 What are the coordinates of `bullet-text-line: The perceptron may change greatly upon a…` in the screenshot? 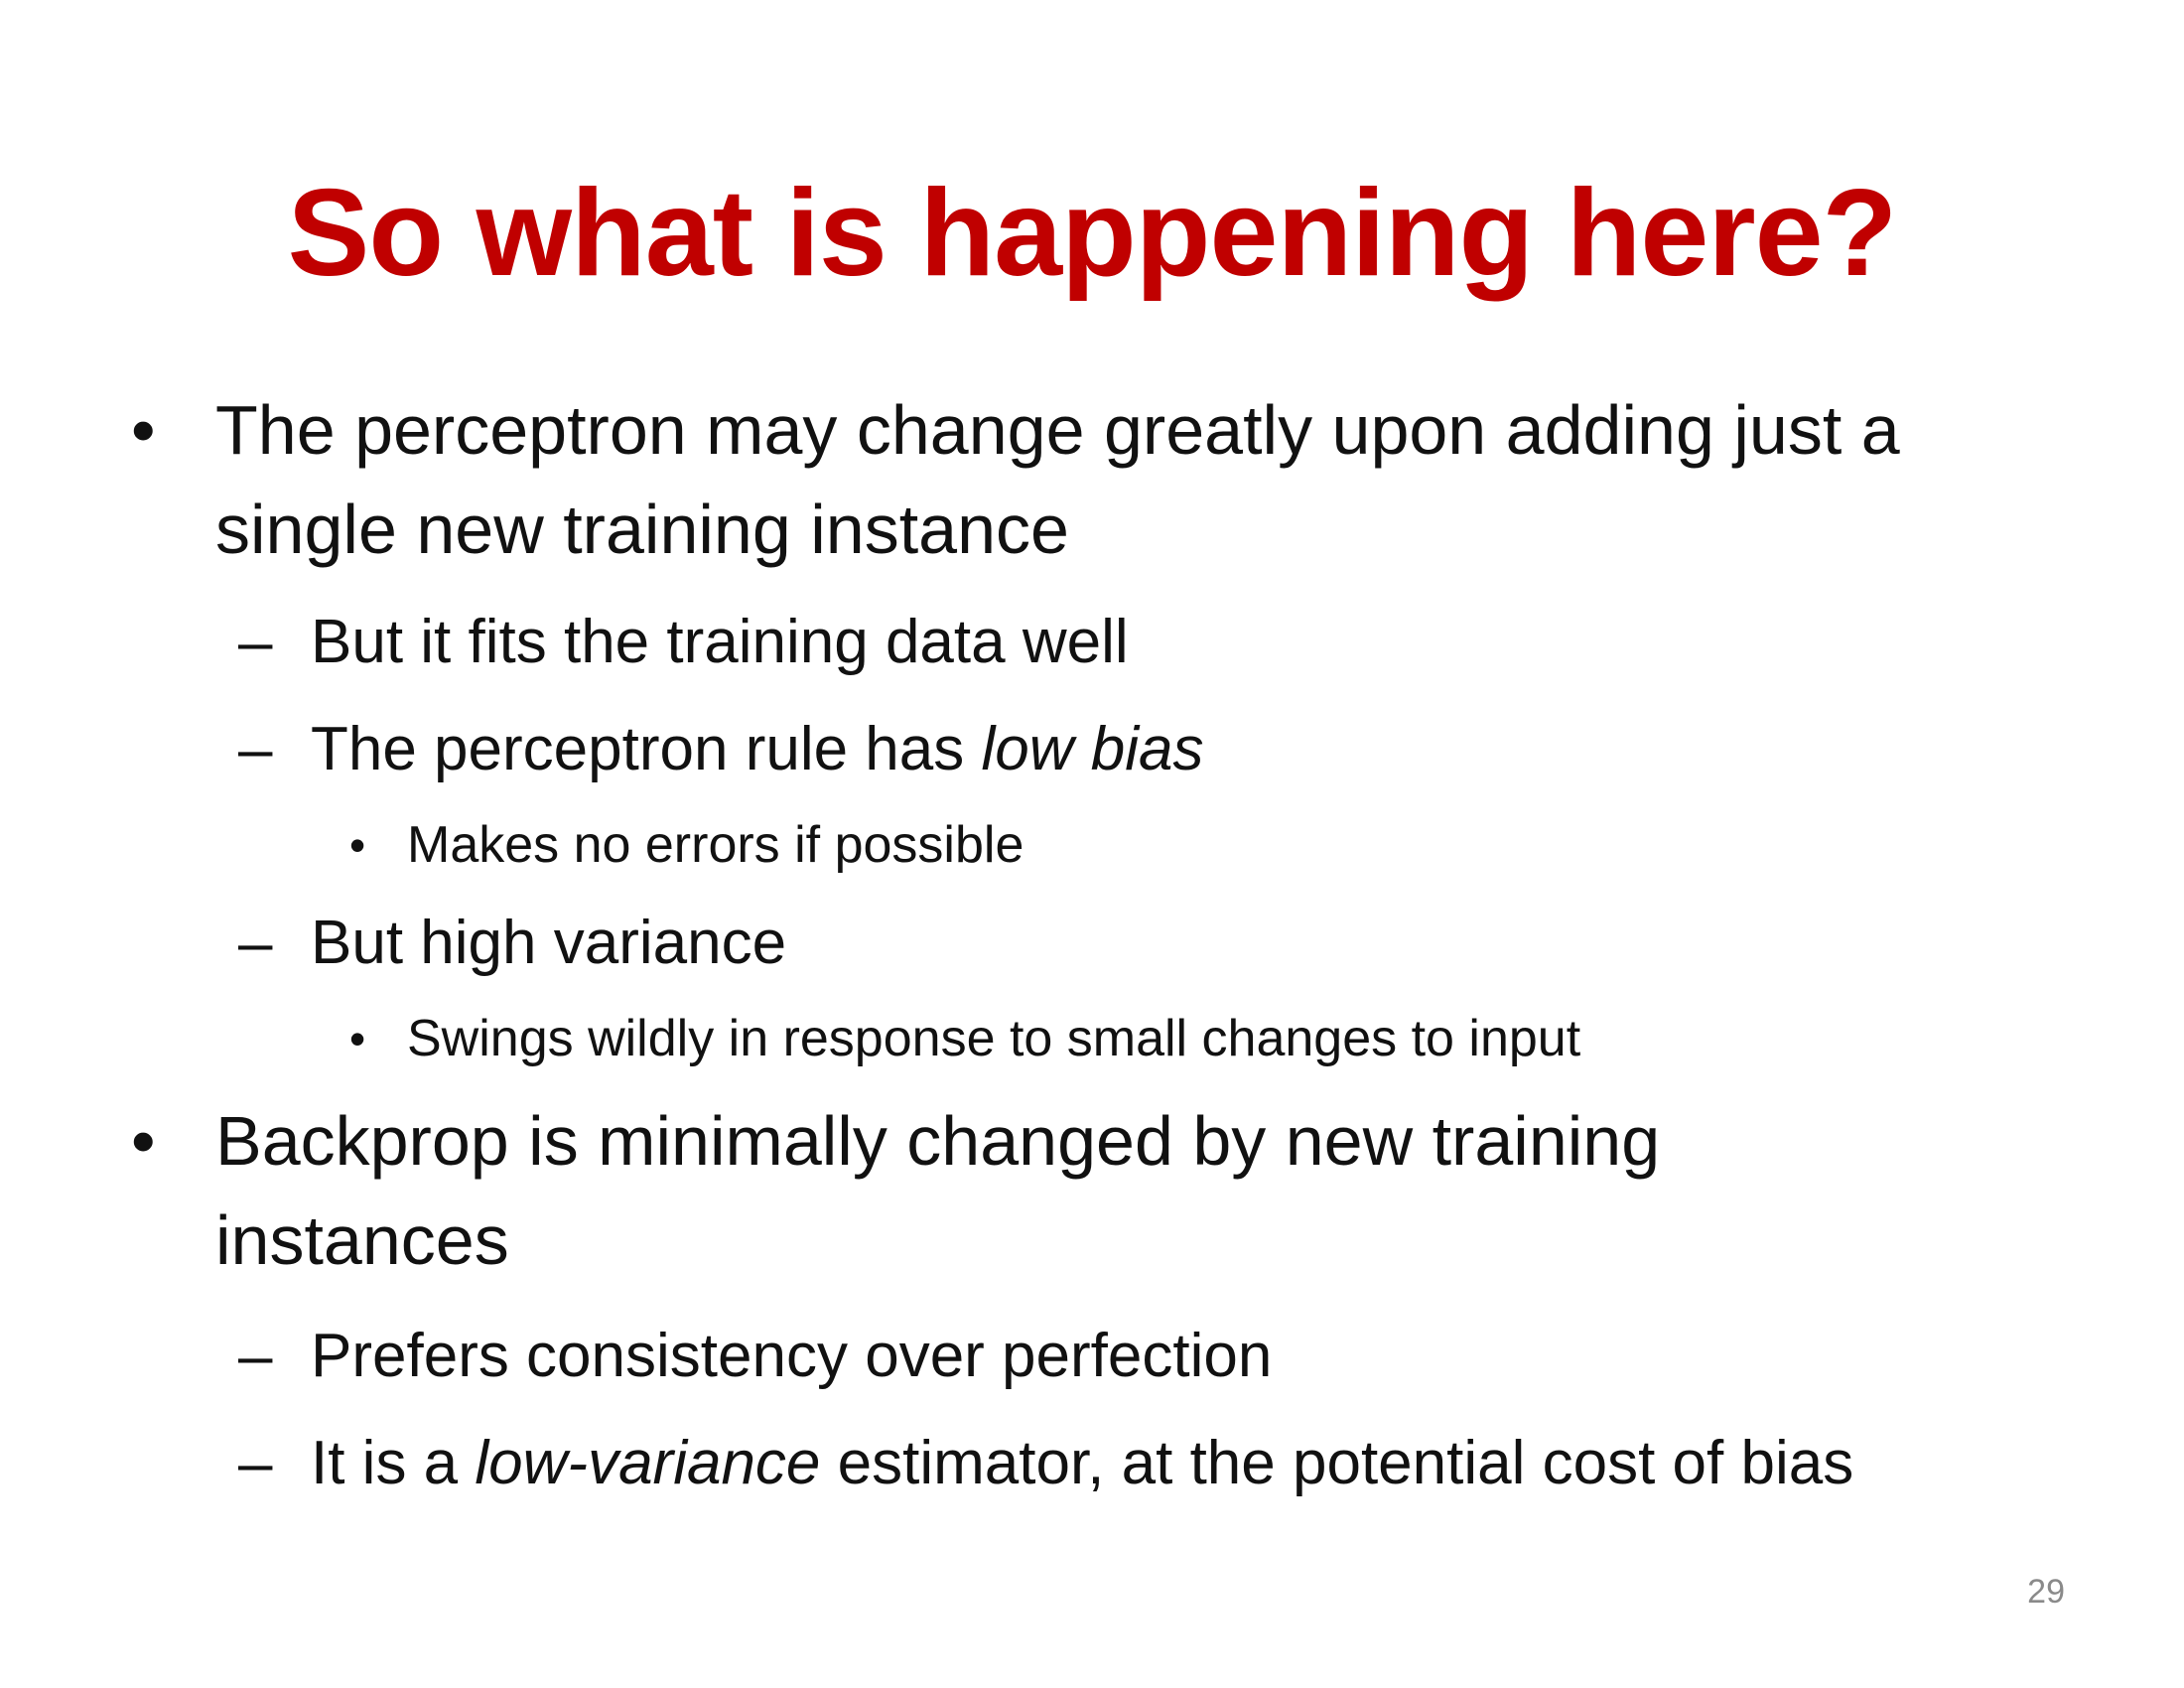 It's located at (1057, 430).